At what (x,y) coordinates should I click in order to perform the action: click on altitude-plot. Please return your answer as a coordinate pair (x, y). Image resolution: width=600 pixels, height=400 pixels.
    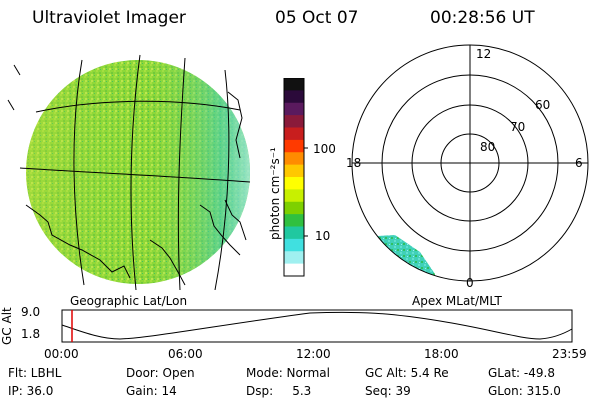
    Looking at the image, I should click on (317, 326).